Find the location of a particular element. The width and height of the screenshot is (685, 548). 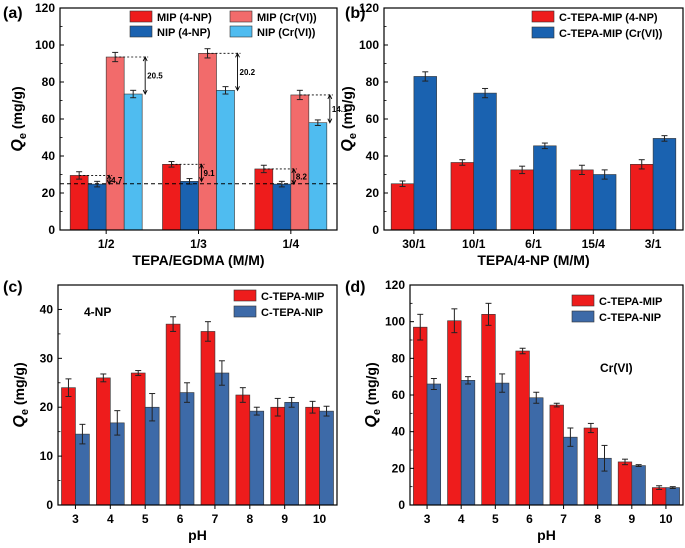

legend-entry: MIP (Cr(VI)) is located at coordinates (287, 18).